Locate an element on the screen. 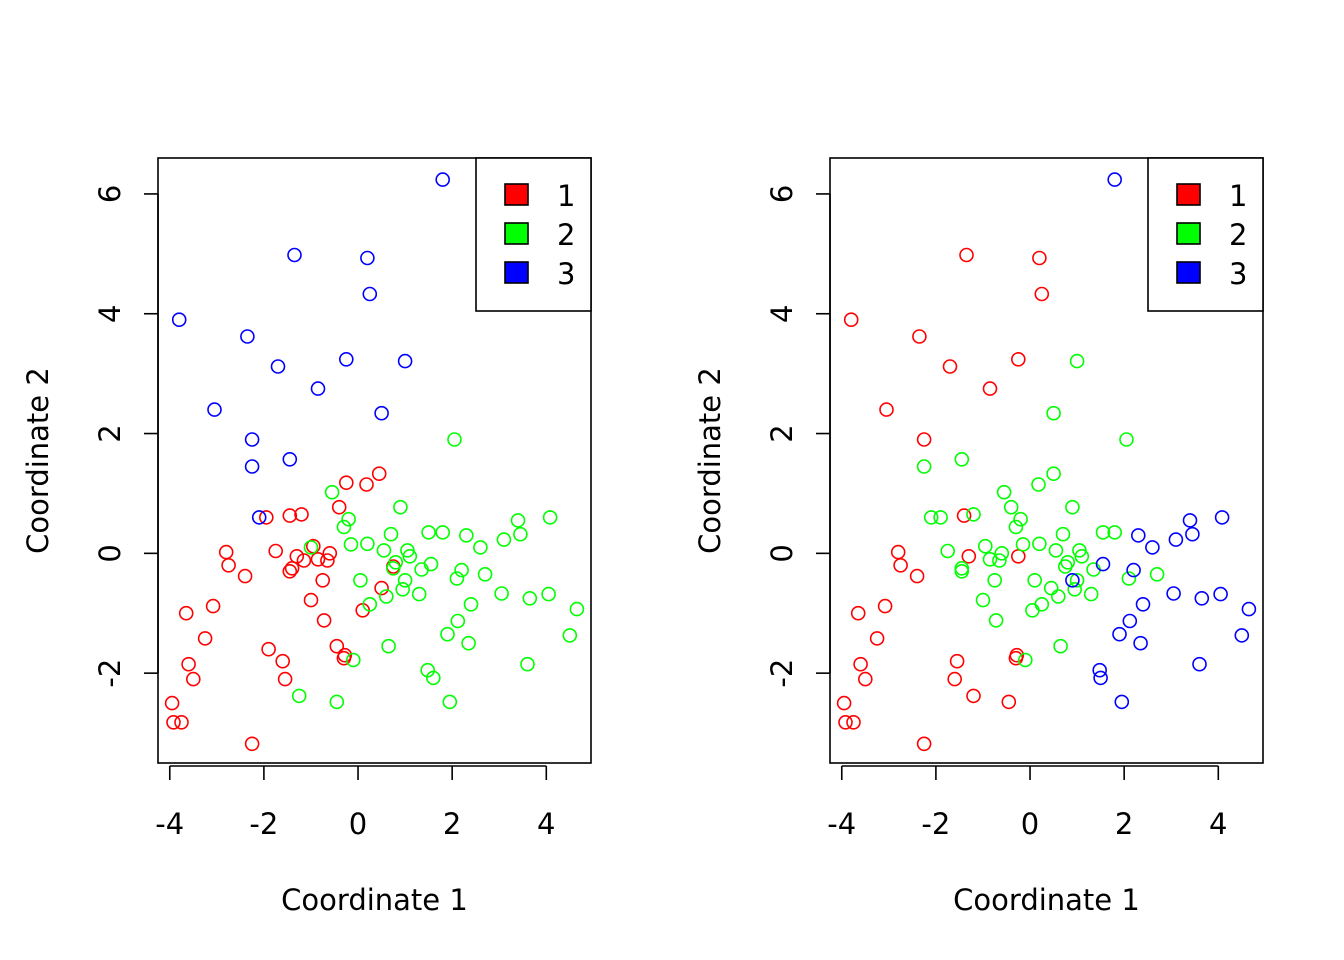 The width and height of the screenshot is (1344, 960). y-tick-label: 6 is located at coordinates (110, 194).